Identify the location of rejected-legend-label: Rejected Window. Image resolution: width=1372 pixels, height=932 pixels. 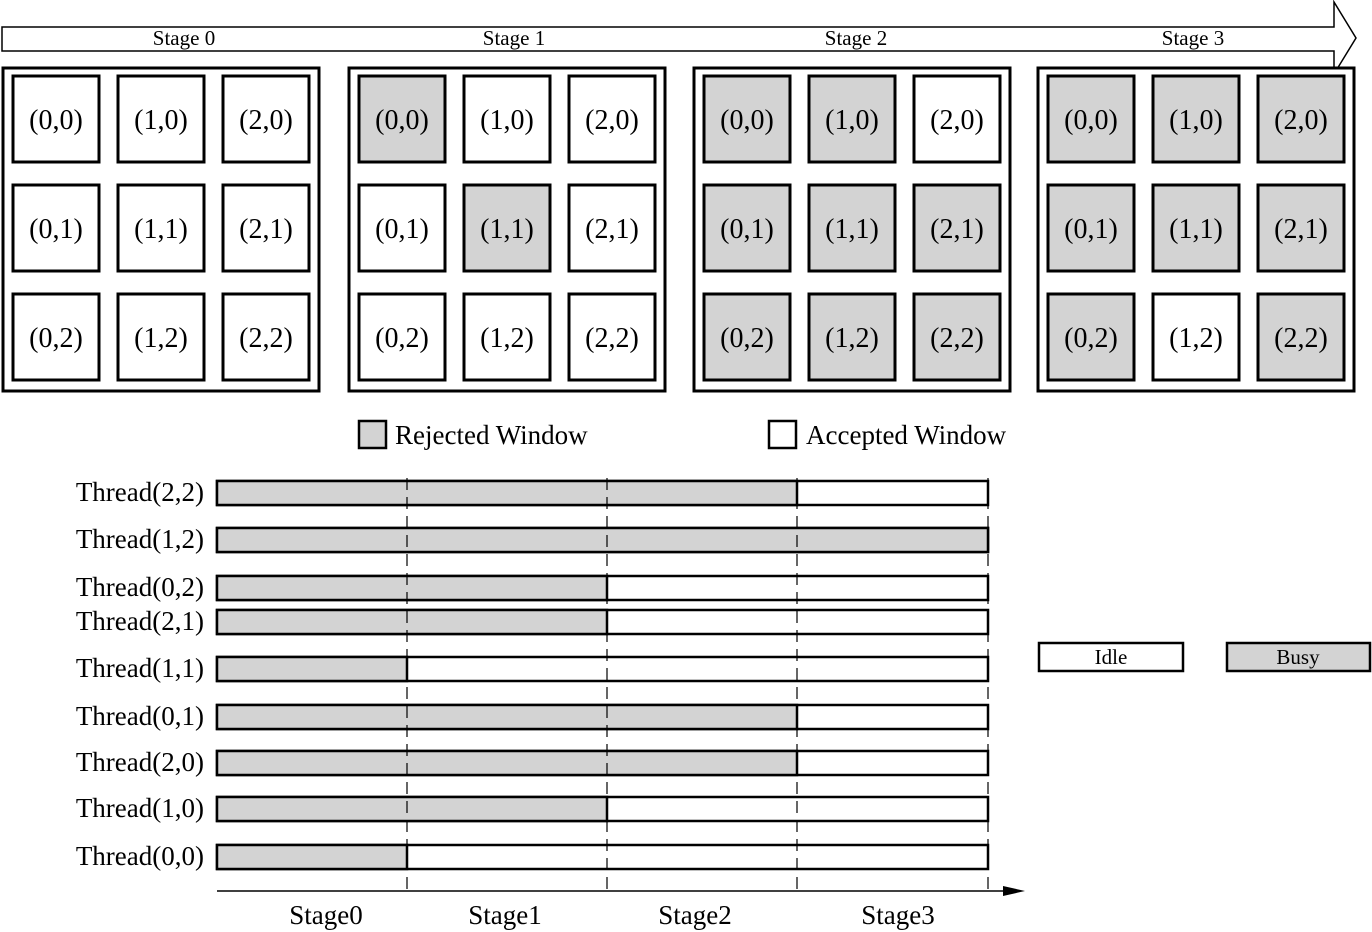
(491, 435).